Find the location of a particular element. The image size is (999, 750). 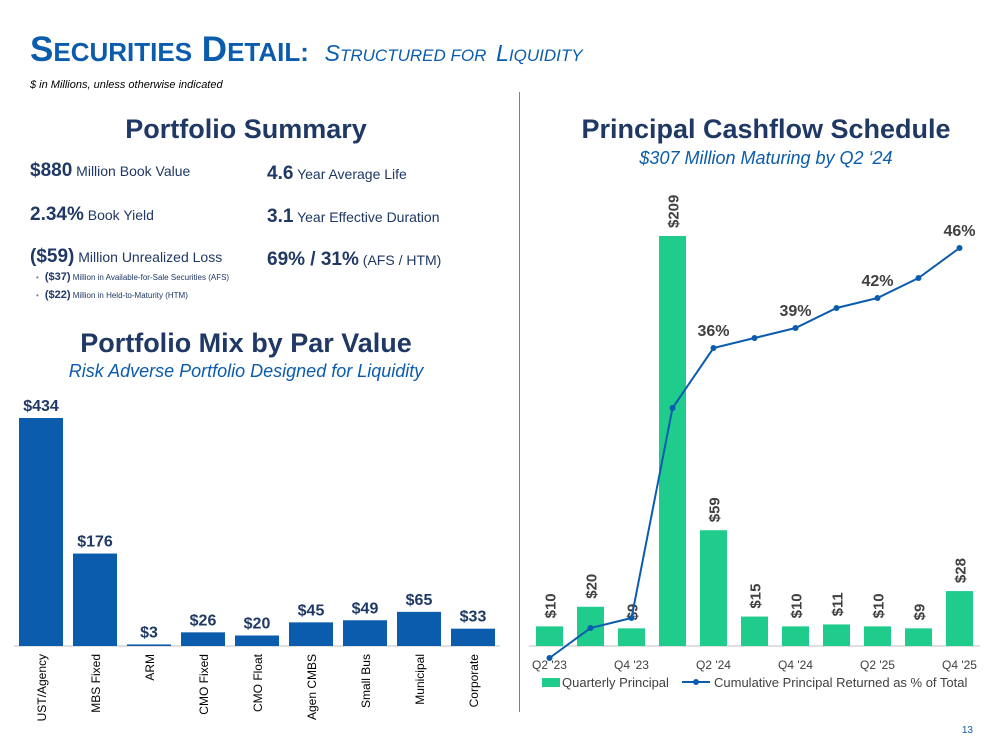

book-yield-label: Book Yield is located at coordinates (120, 215).